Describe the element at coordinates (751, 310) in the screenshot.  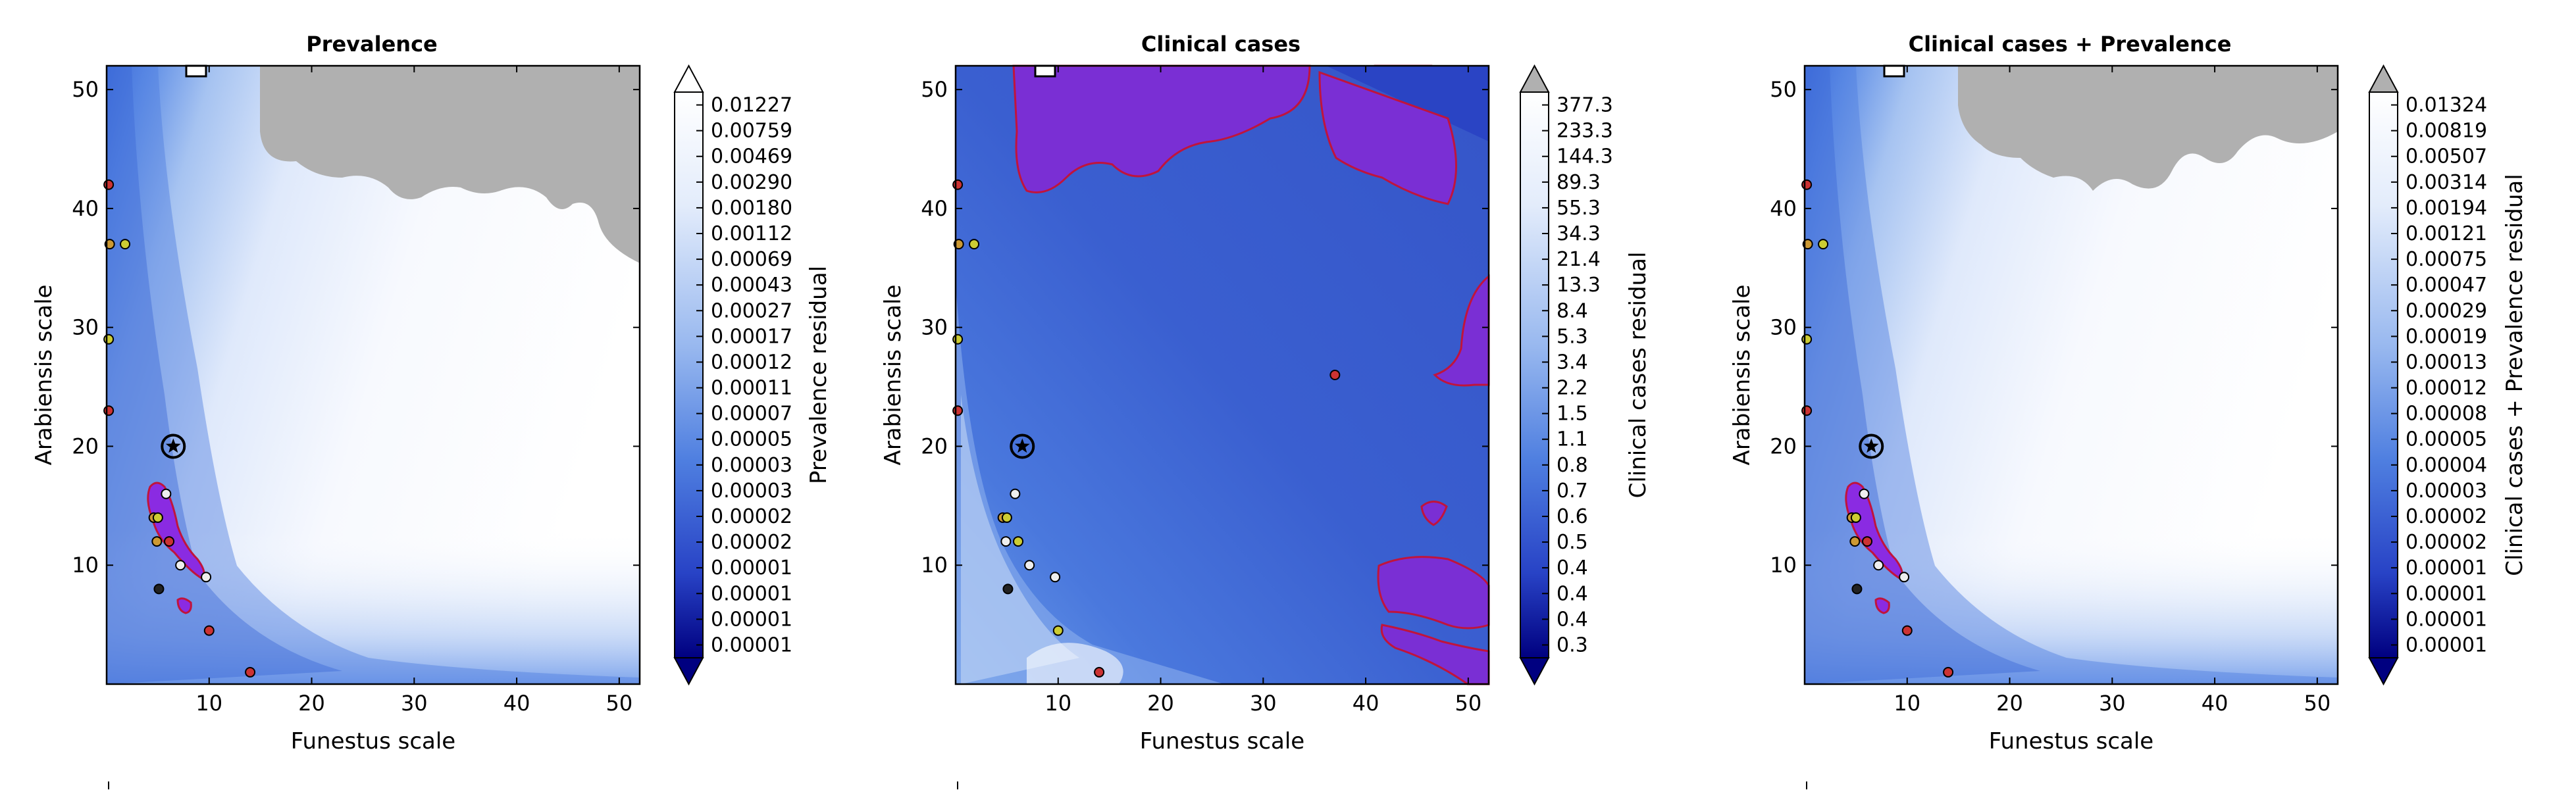
I see `colorbar-tick-label: 0.00027` at that location.